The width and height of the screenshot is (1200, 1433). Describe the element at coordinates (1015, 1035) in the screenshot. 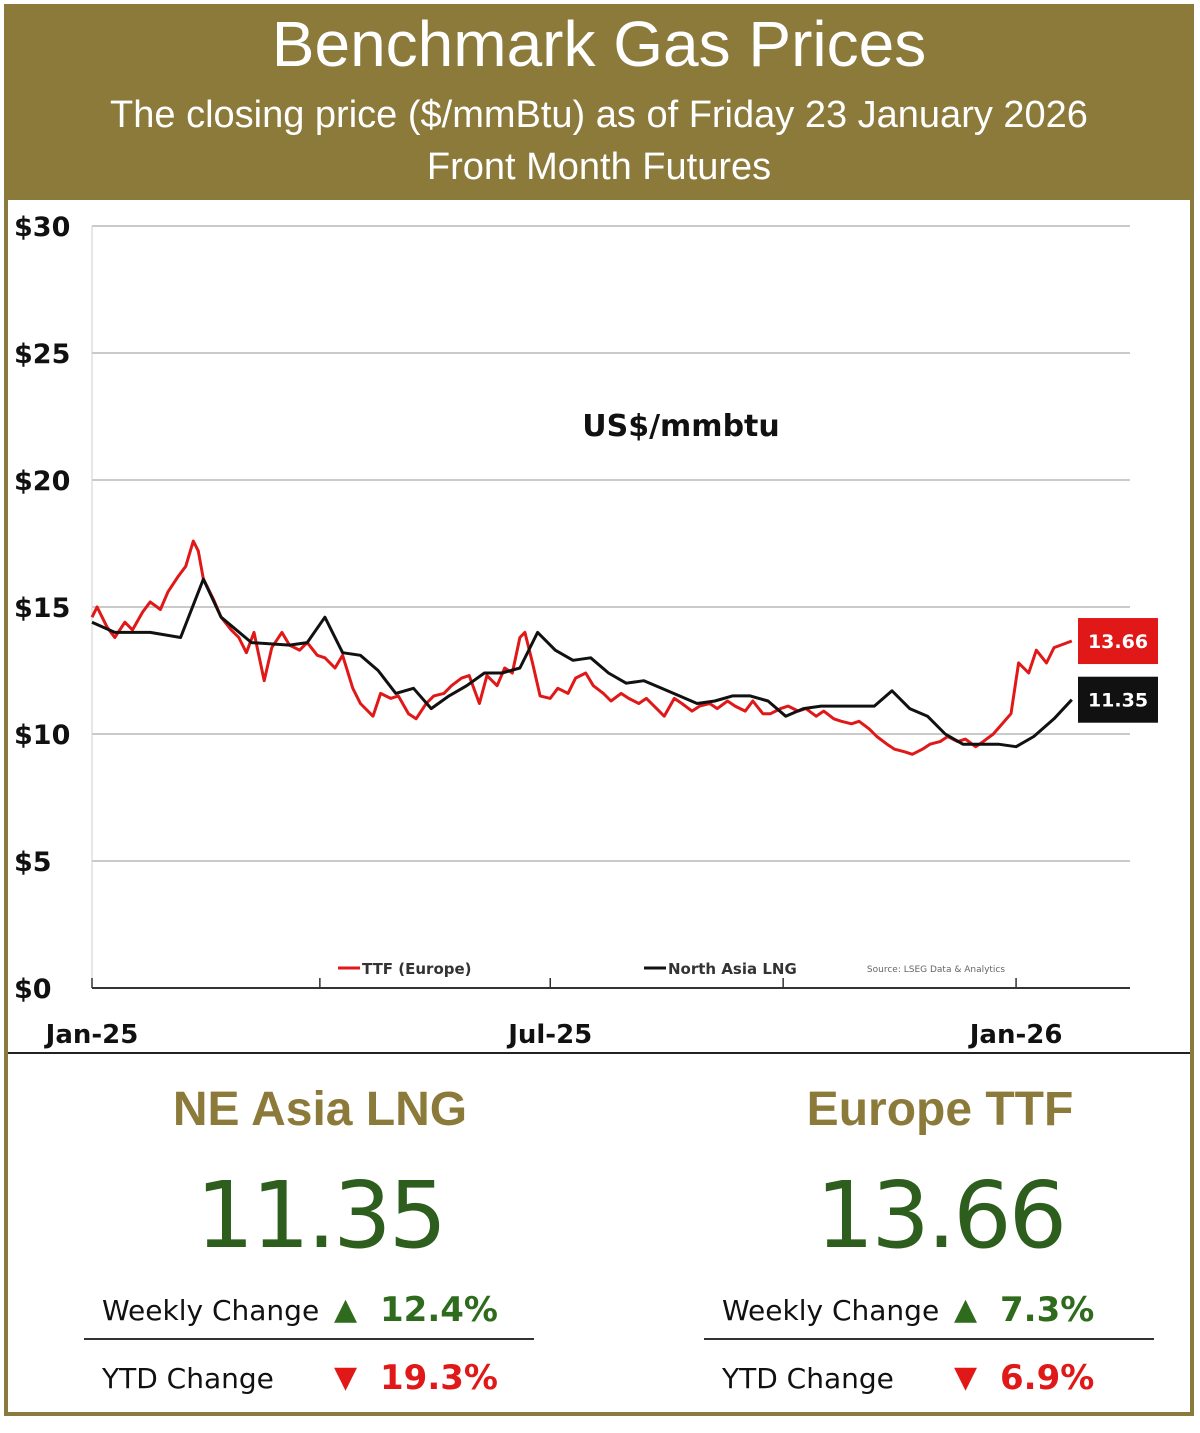

I see `x-tick-label: Jan-26` at that location.